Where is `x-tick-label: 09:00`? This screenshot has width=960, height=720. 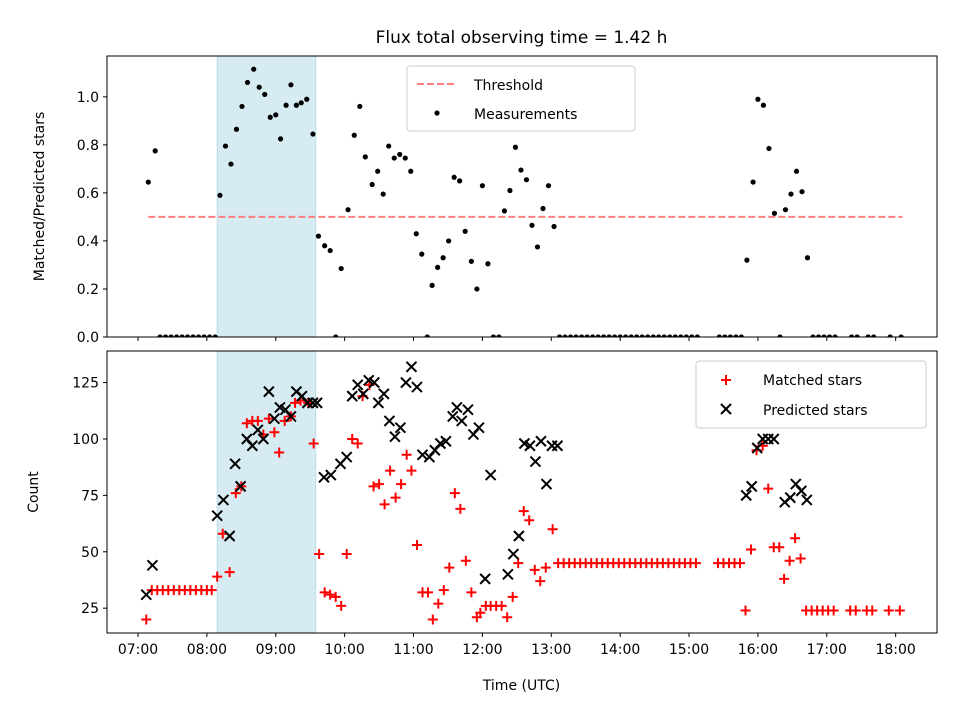
x-tick-label: 09:00 is located at coordinates (276, 650).